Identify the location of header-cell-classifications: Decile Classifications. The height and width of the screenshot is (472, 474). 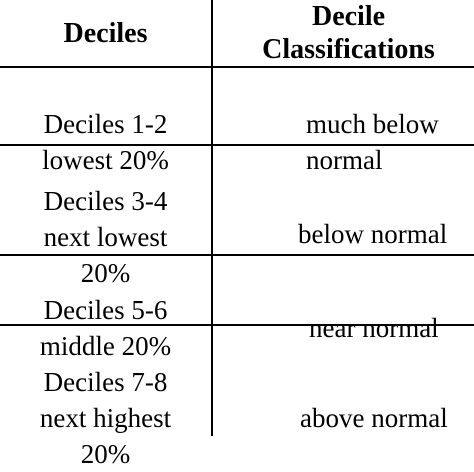
(343, 33).